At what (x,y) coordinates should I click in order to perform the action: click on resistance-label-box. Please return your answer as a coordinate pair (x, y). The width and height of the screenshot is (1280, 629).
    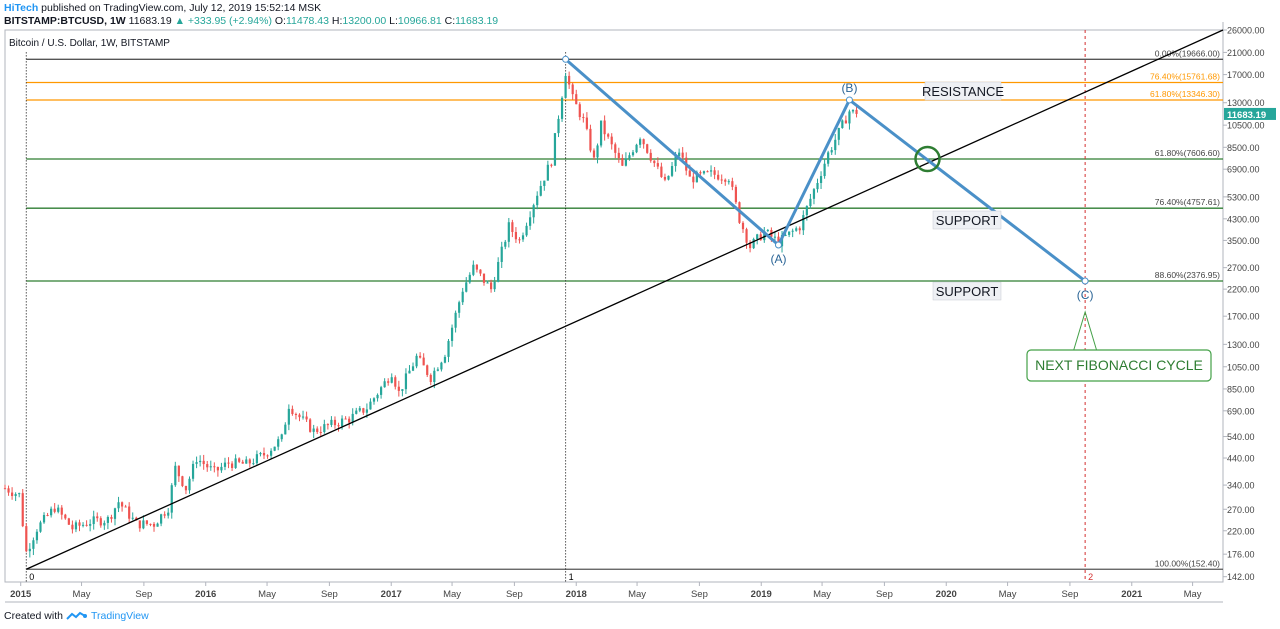
    Looking at the image, I should click on (963, 91).